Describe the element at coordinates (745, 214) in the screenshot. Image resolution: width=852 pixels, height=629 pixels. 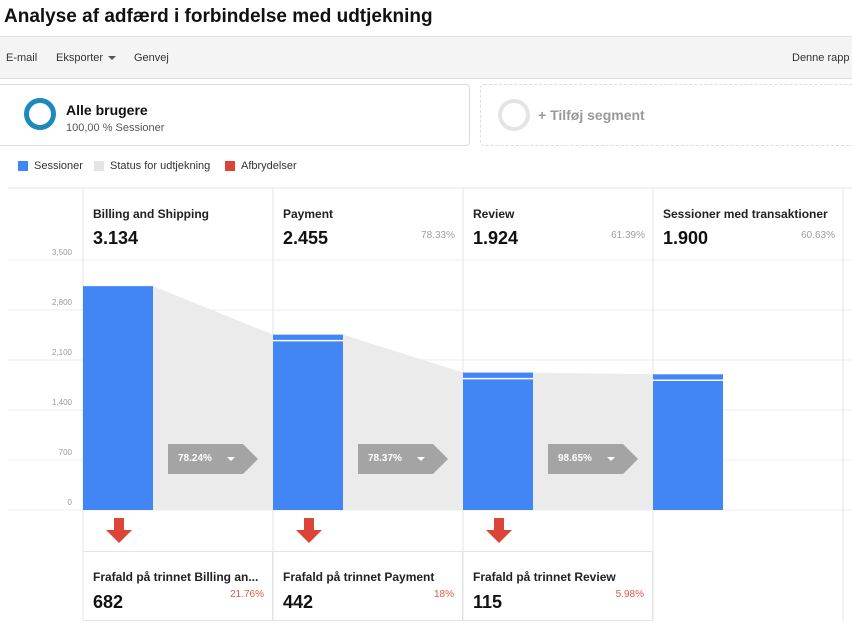
I see `step-name: Sessioner med transaktioner` at that location.